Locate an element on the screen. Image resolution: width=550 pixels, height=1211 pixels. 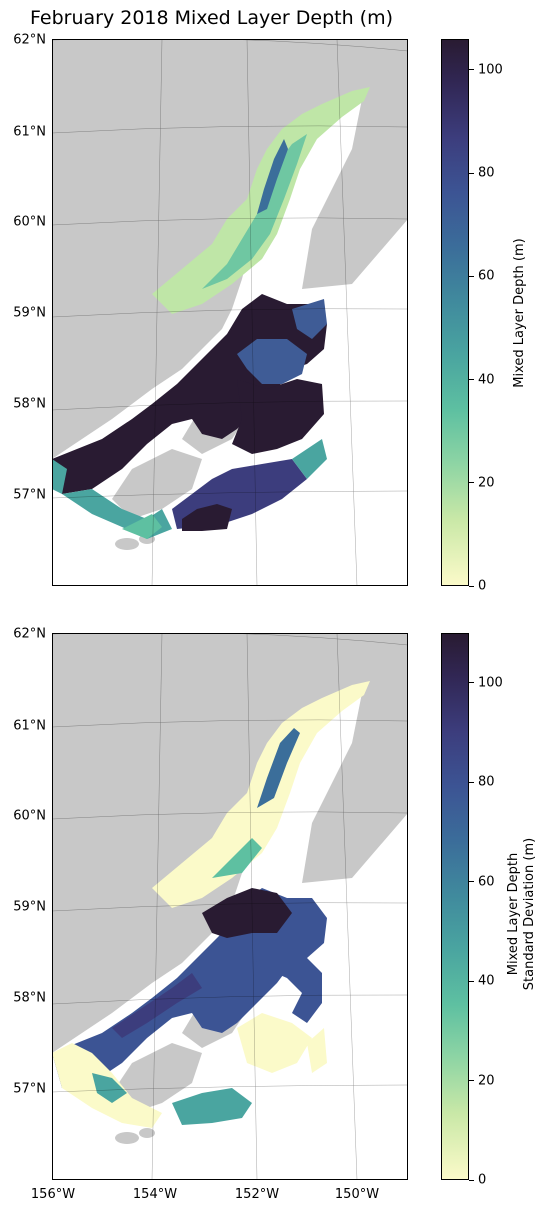
colorbar-mean is located at coordinates (455, 312).